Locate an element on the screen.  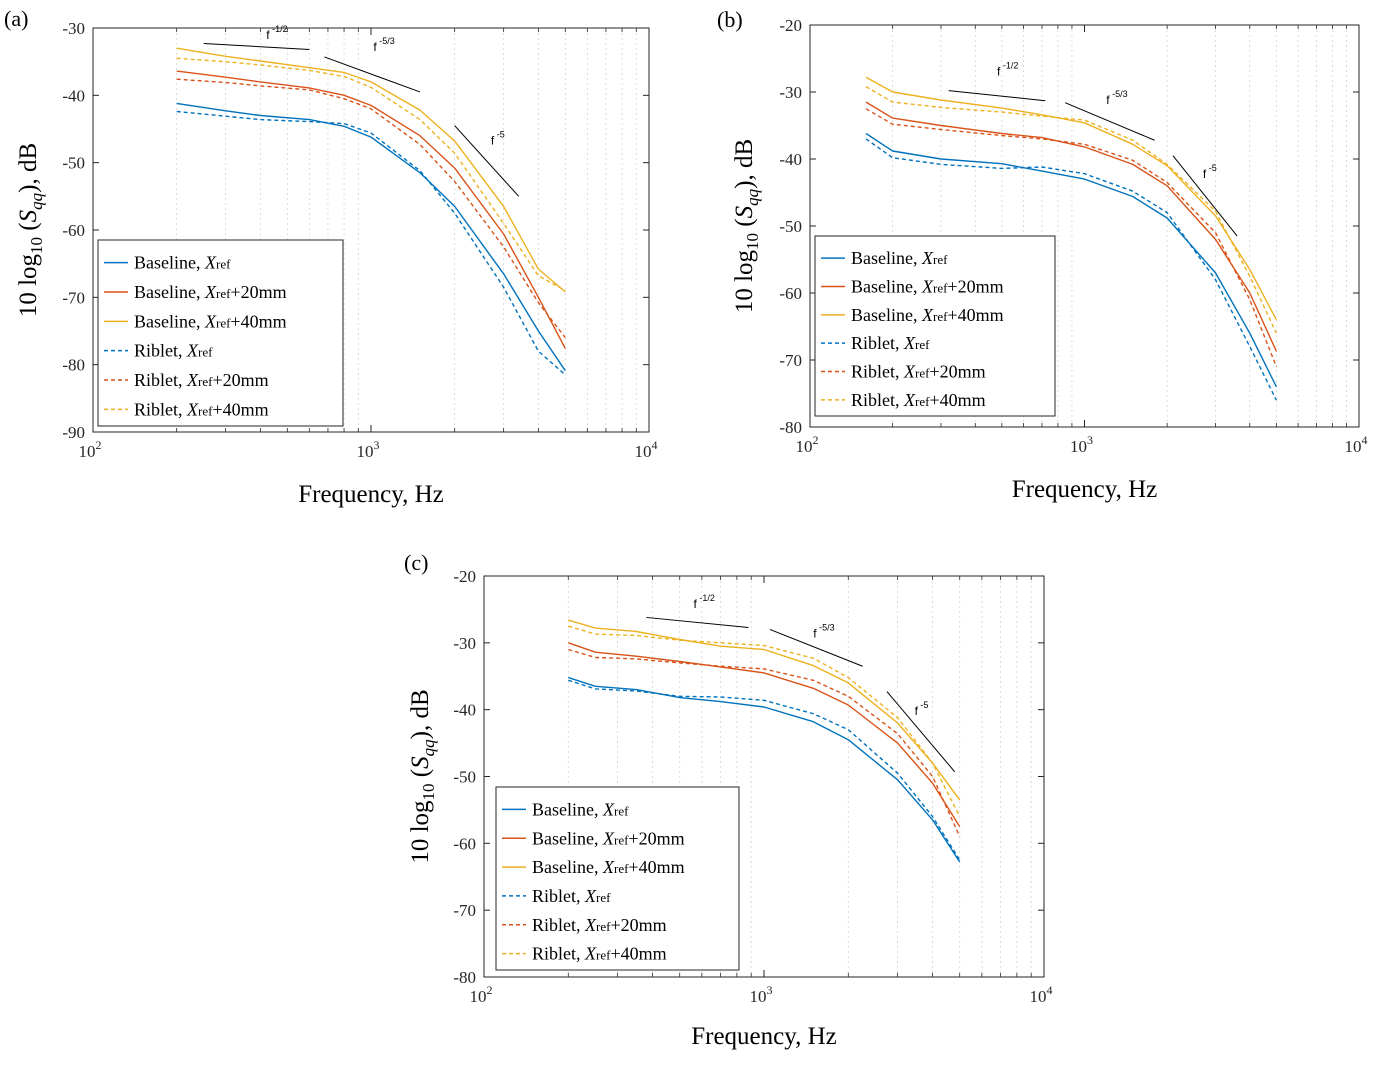
y-tick-label: -90 is located at coordinates (73, 432).